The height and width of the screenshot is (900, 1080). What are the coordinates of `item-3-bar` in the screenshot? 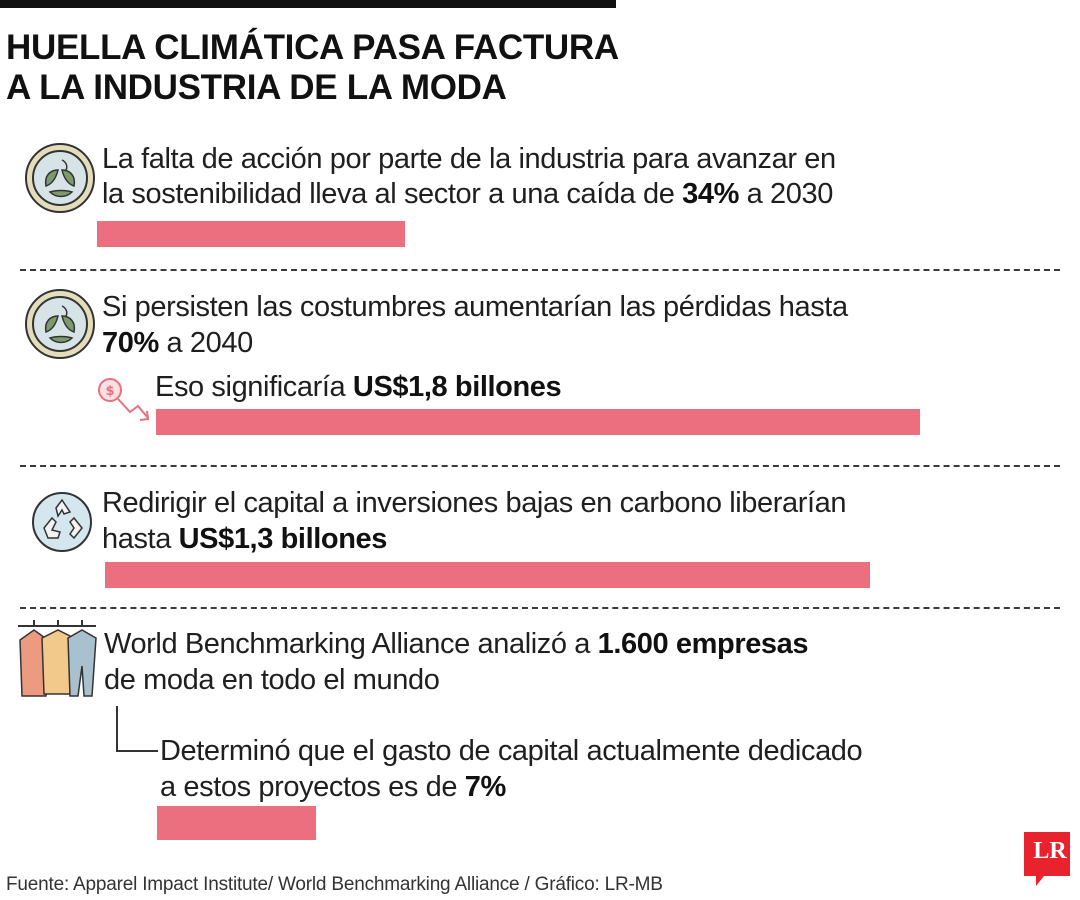 It's located at (487, 575).